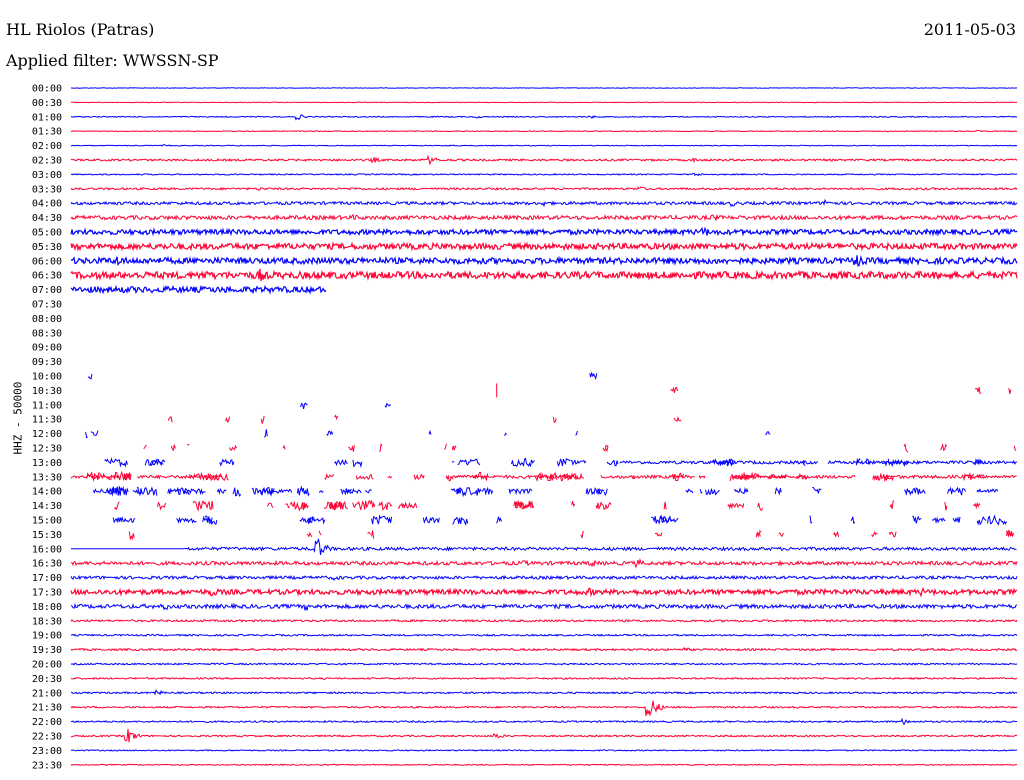 The width and height of the screenshot is (1024, 780). Describe the element at coordinates (47, 564) in the screenshot. I see `time-tick-label: 16:30` at that location.